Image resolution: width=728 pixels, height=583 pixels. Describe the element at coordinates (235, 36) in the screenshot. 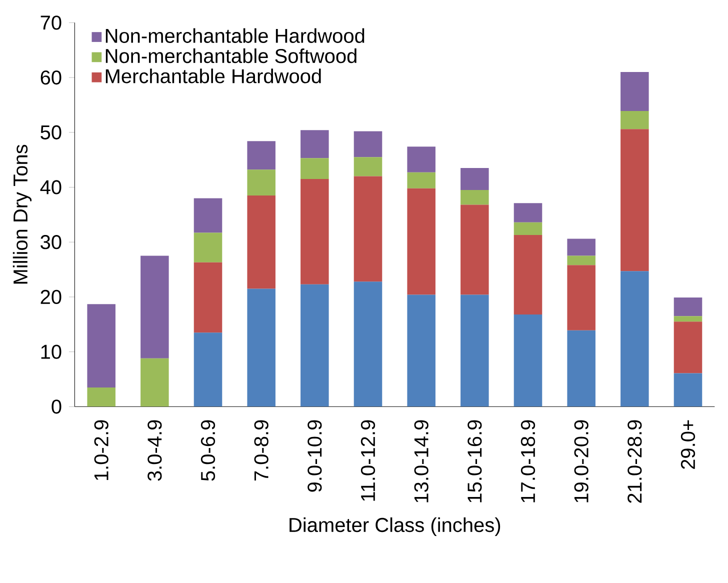

I see `legend-label: Non-merchantable Hardwood` at that location.